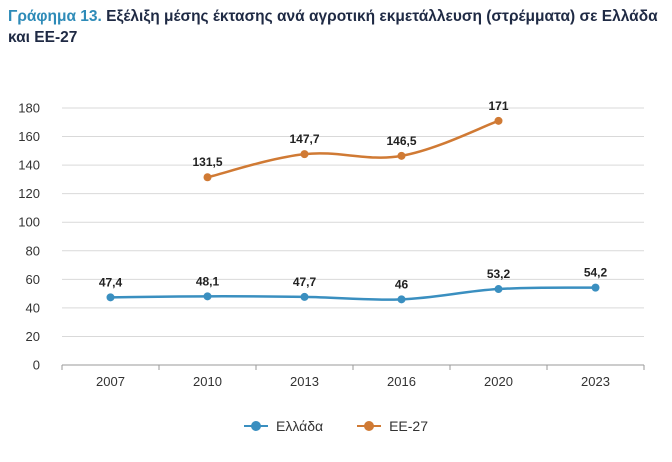  What do you see at coordinates (33, 307) in the screenshot?
I see `y-tick-label: 40` at bounding box center [33, 307].